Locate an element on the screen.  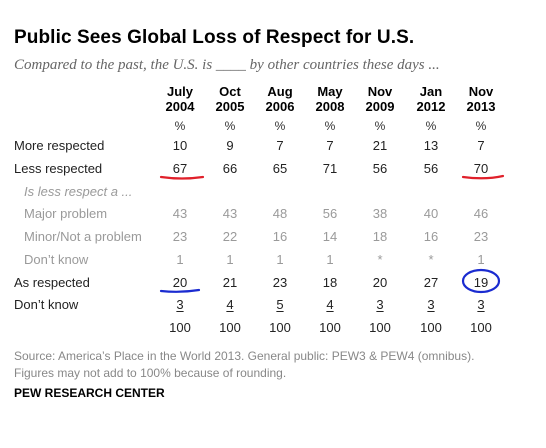
table-cell: 9 is located at coordinates (230, 145).